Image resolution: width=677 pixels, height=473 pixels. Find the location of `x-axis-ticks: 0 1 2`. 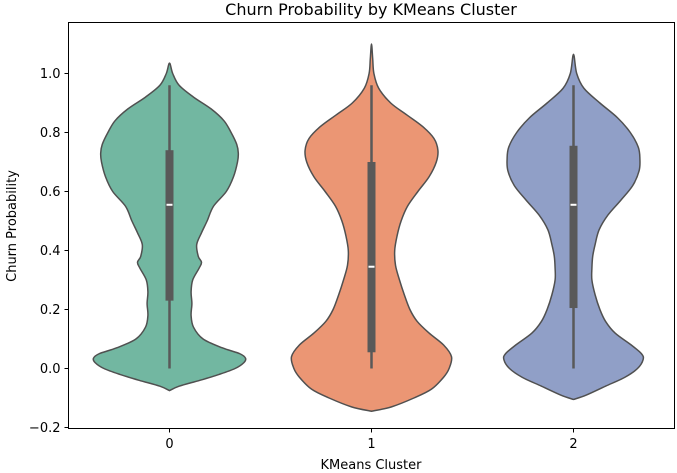

x-axis-ticks: 0 1 2 is located at coordinates (371, 440).